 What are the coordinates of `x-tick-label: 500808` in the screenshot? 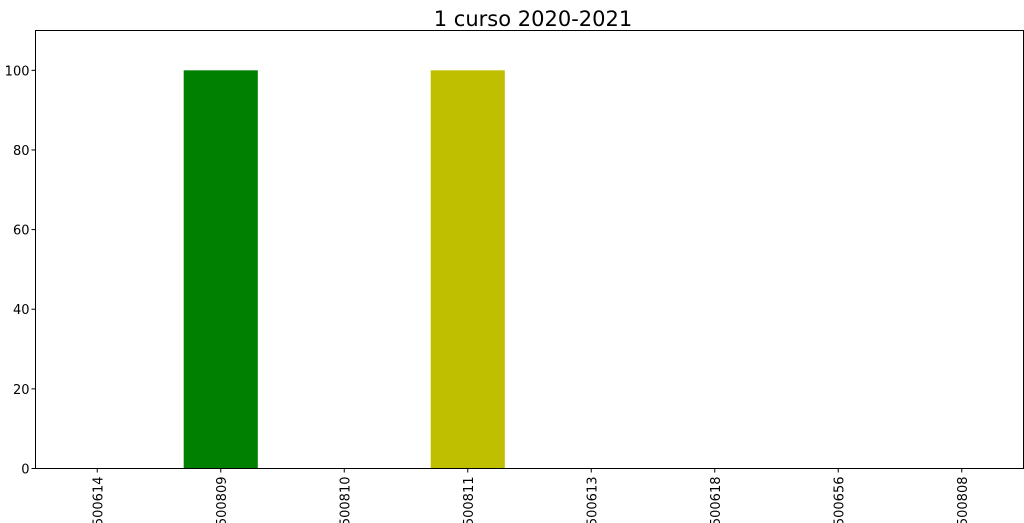 It's located at (963, 500).